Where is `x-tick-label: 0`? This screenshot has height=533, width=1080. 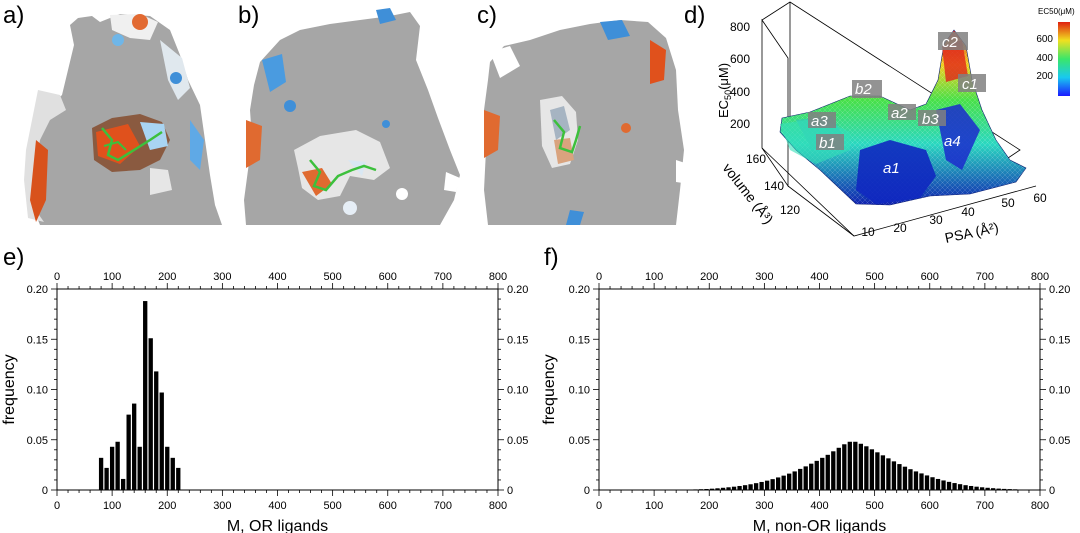 x-tick-label: 0 is located at coordinates (599, 506).